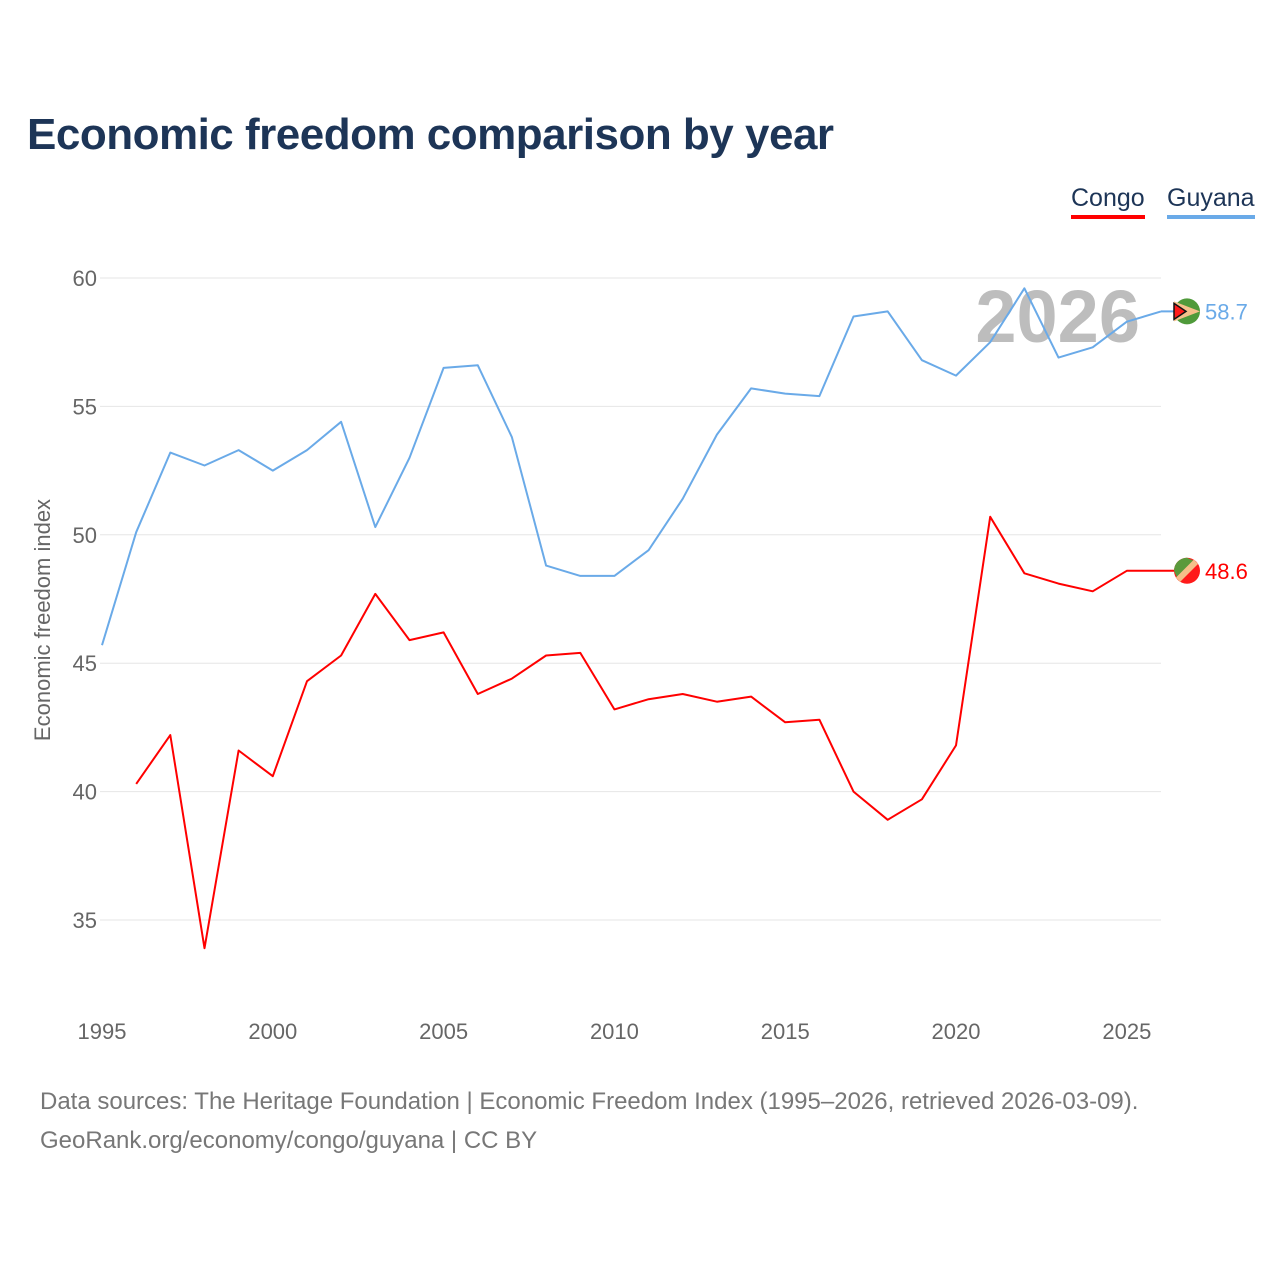 This screenshot has width=1280, height=1280. I want to click on flag-red, so click(1180, 311).